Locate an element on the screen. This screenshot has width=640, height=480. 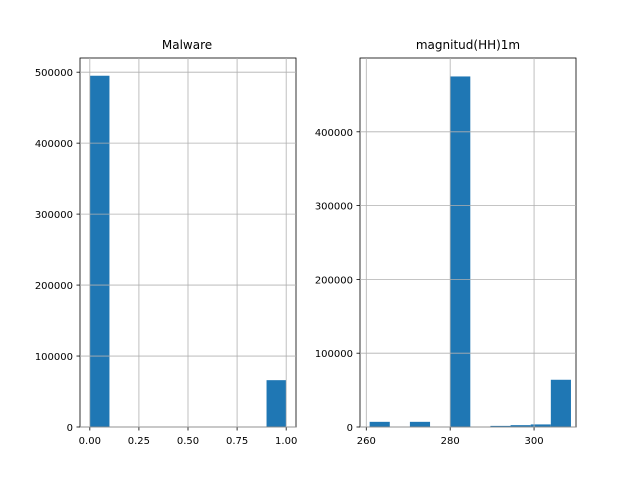
x-tick-label: 260 is located at coordinates (366, 441).